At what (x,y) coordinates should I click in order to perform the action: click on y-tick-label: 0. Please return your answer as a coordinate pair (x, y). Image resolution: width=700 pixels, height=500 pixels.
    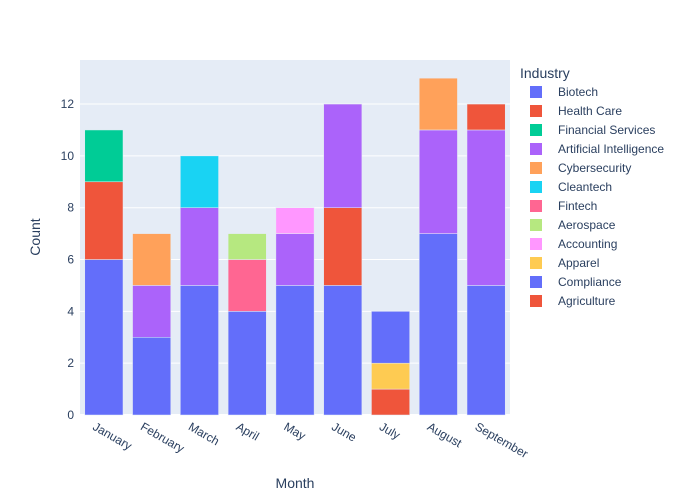
    Looking at the image, I should click on (70, 415).